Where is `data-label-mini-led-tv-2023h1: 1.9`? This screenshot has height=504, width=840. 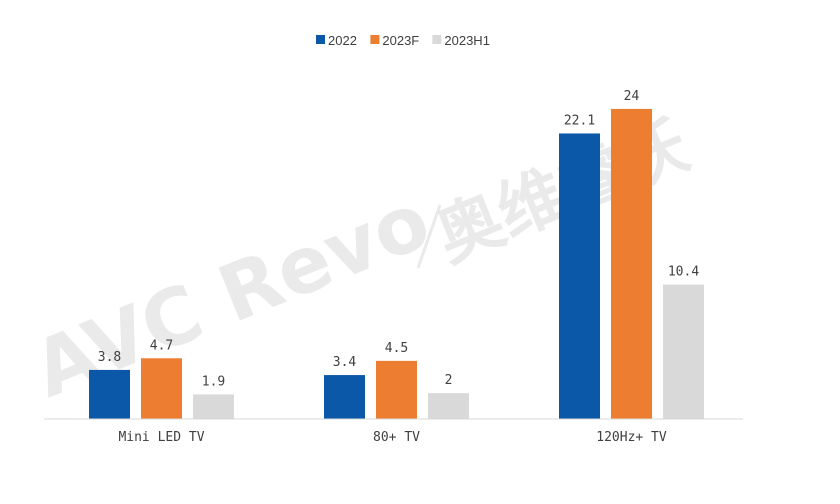
data-label-mini-led-tv-2023h1: 1.9 is located at coordinates (213, 381).